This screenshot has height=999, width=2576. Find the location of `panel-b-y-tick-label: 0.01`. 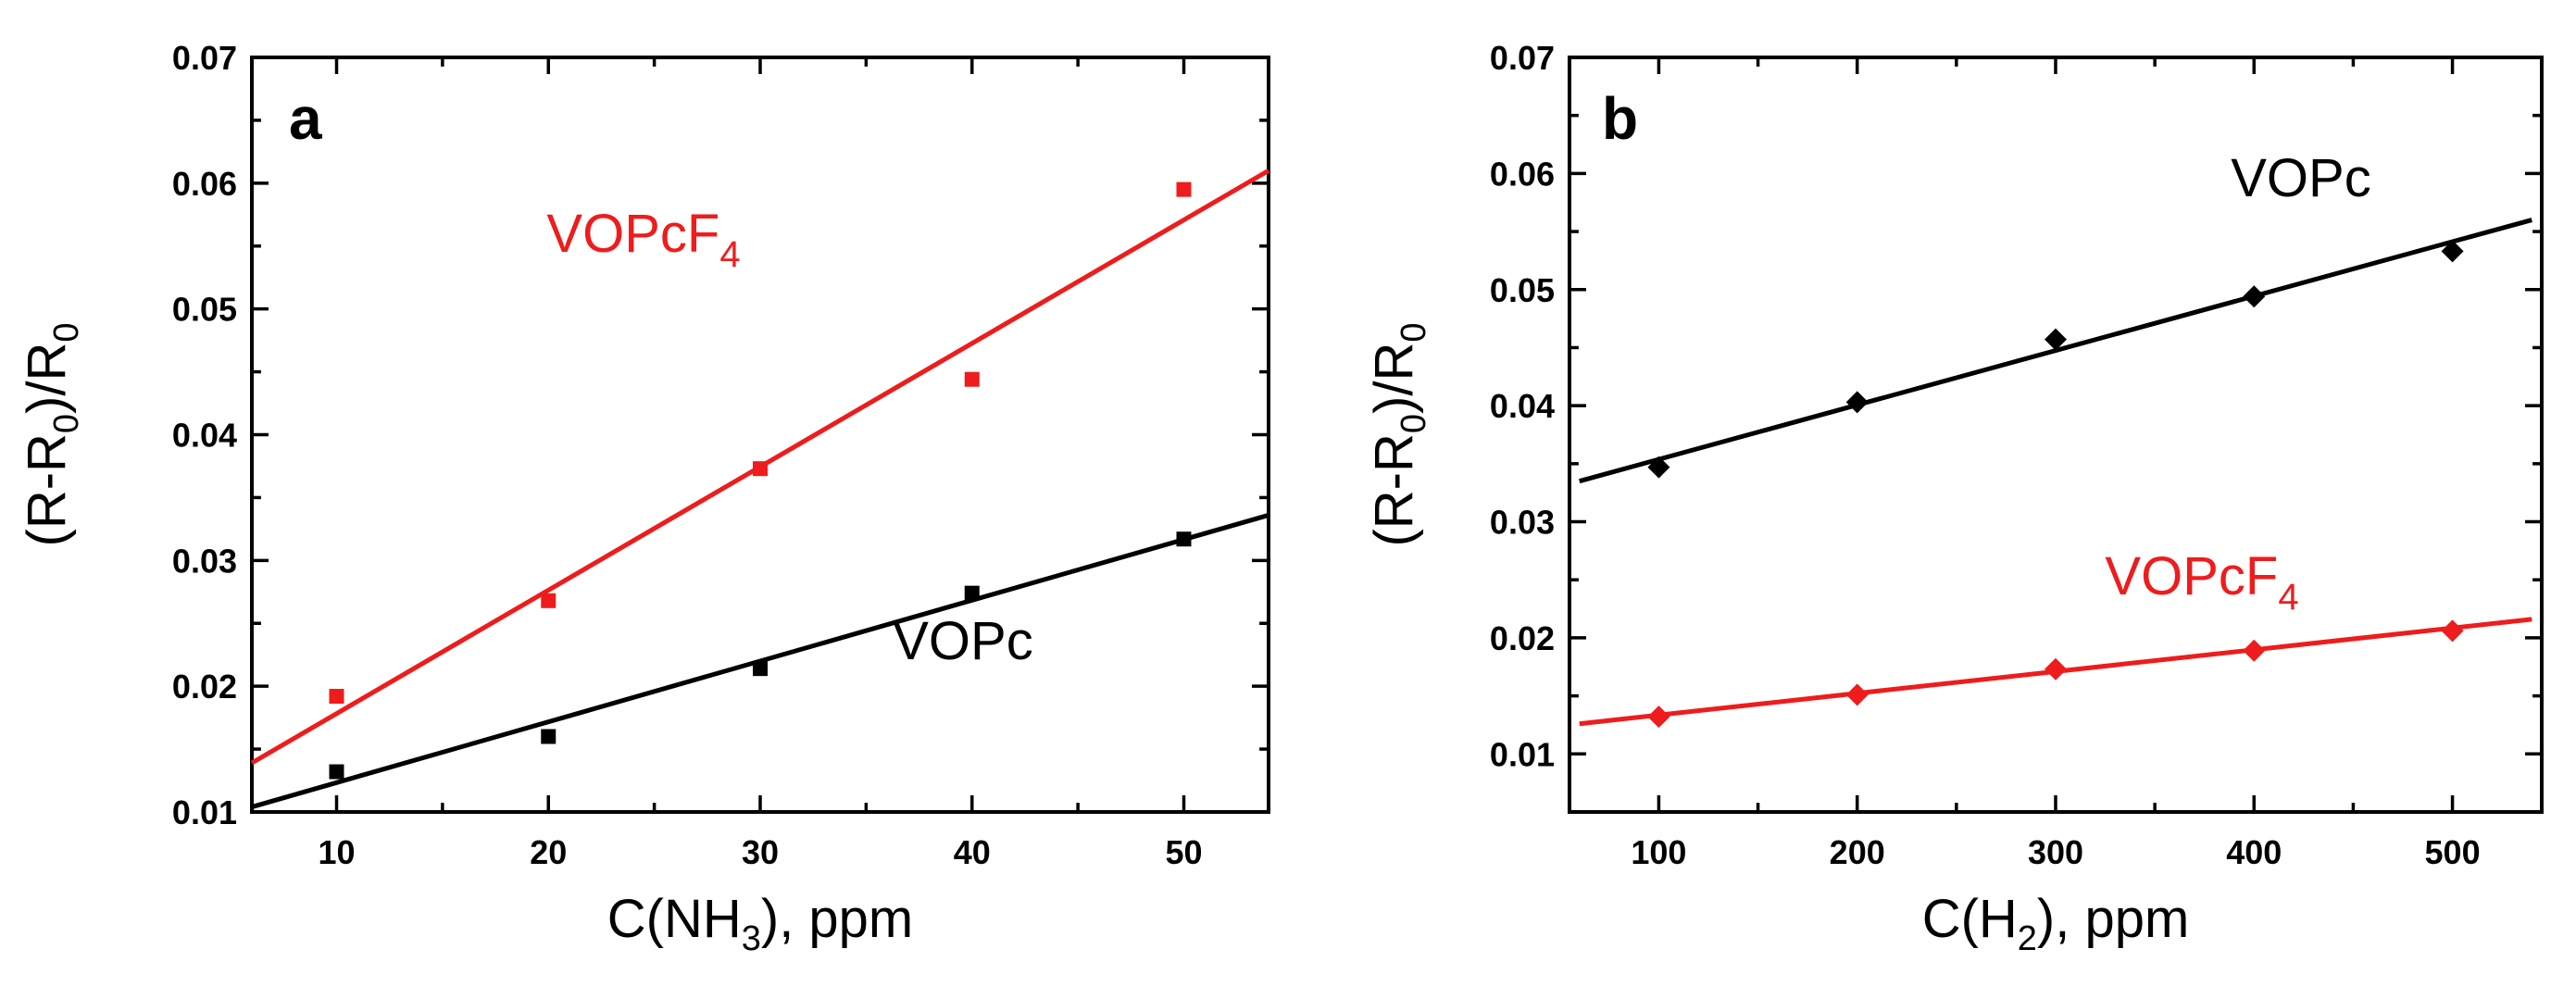

panel-b-y-tick-label: 0.01 is located at coordinates (1523, 754).